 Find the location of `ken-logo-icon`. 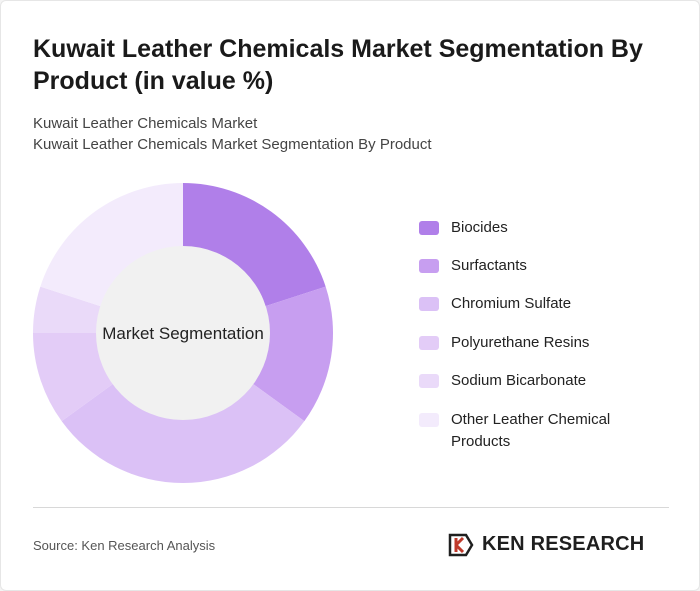

ken-logo-icon is located at coordinates (461, 545).